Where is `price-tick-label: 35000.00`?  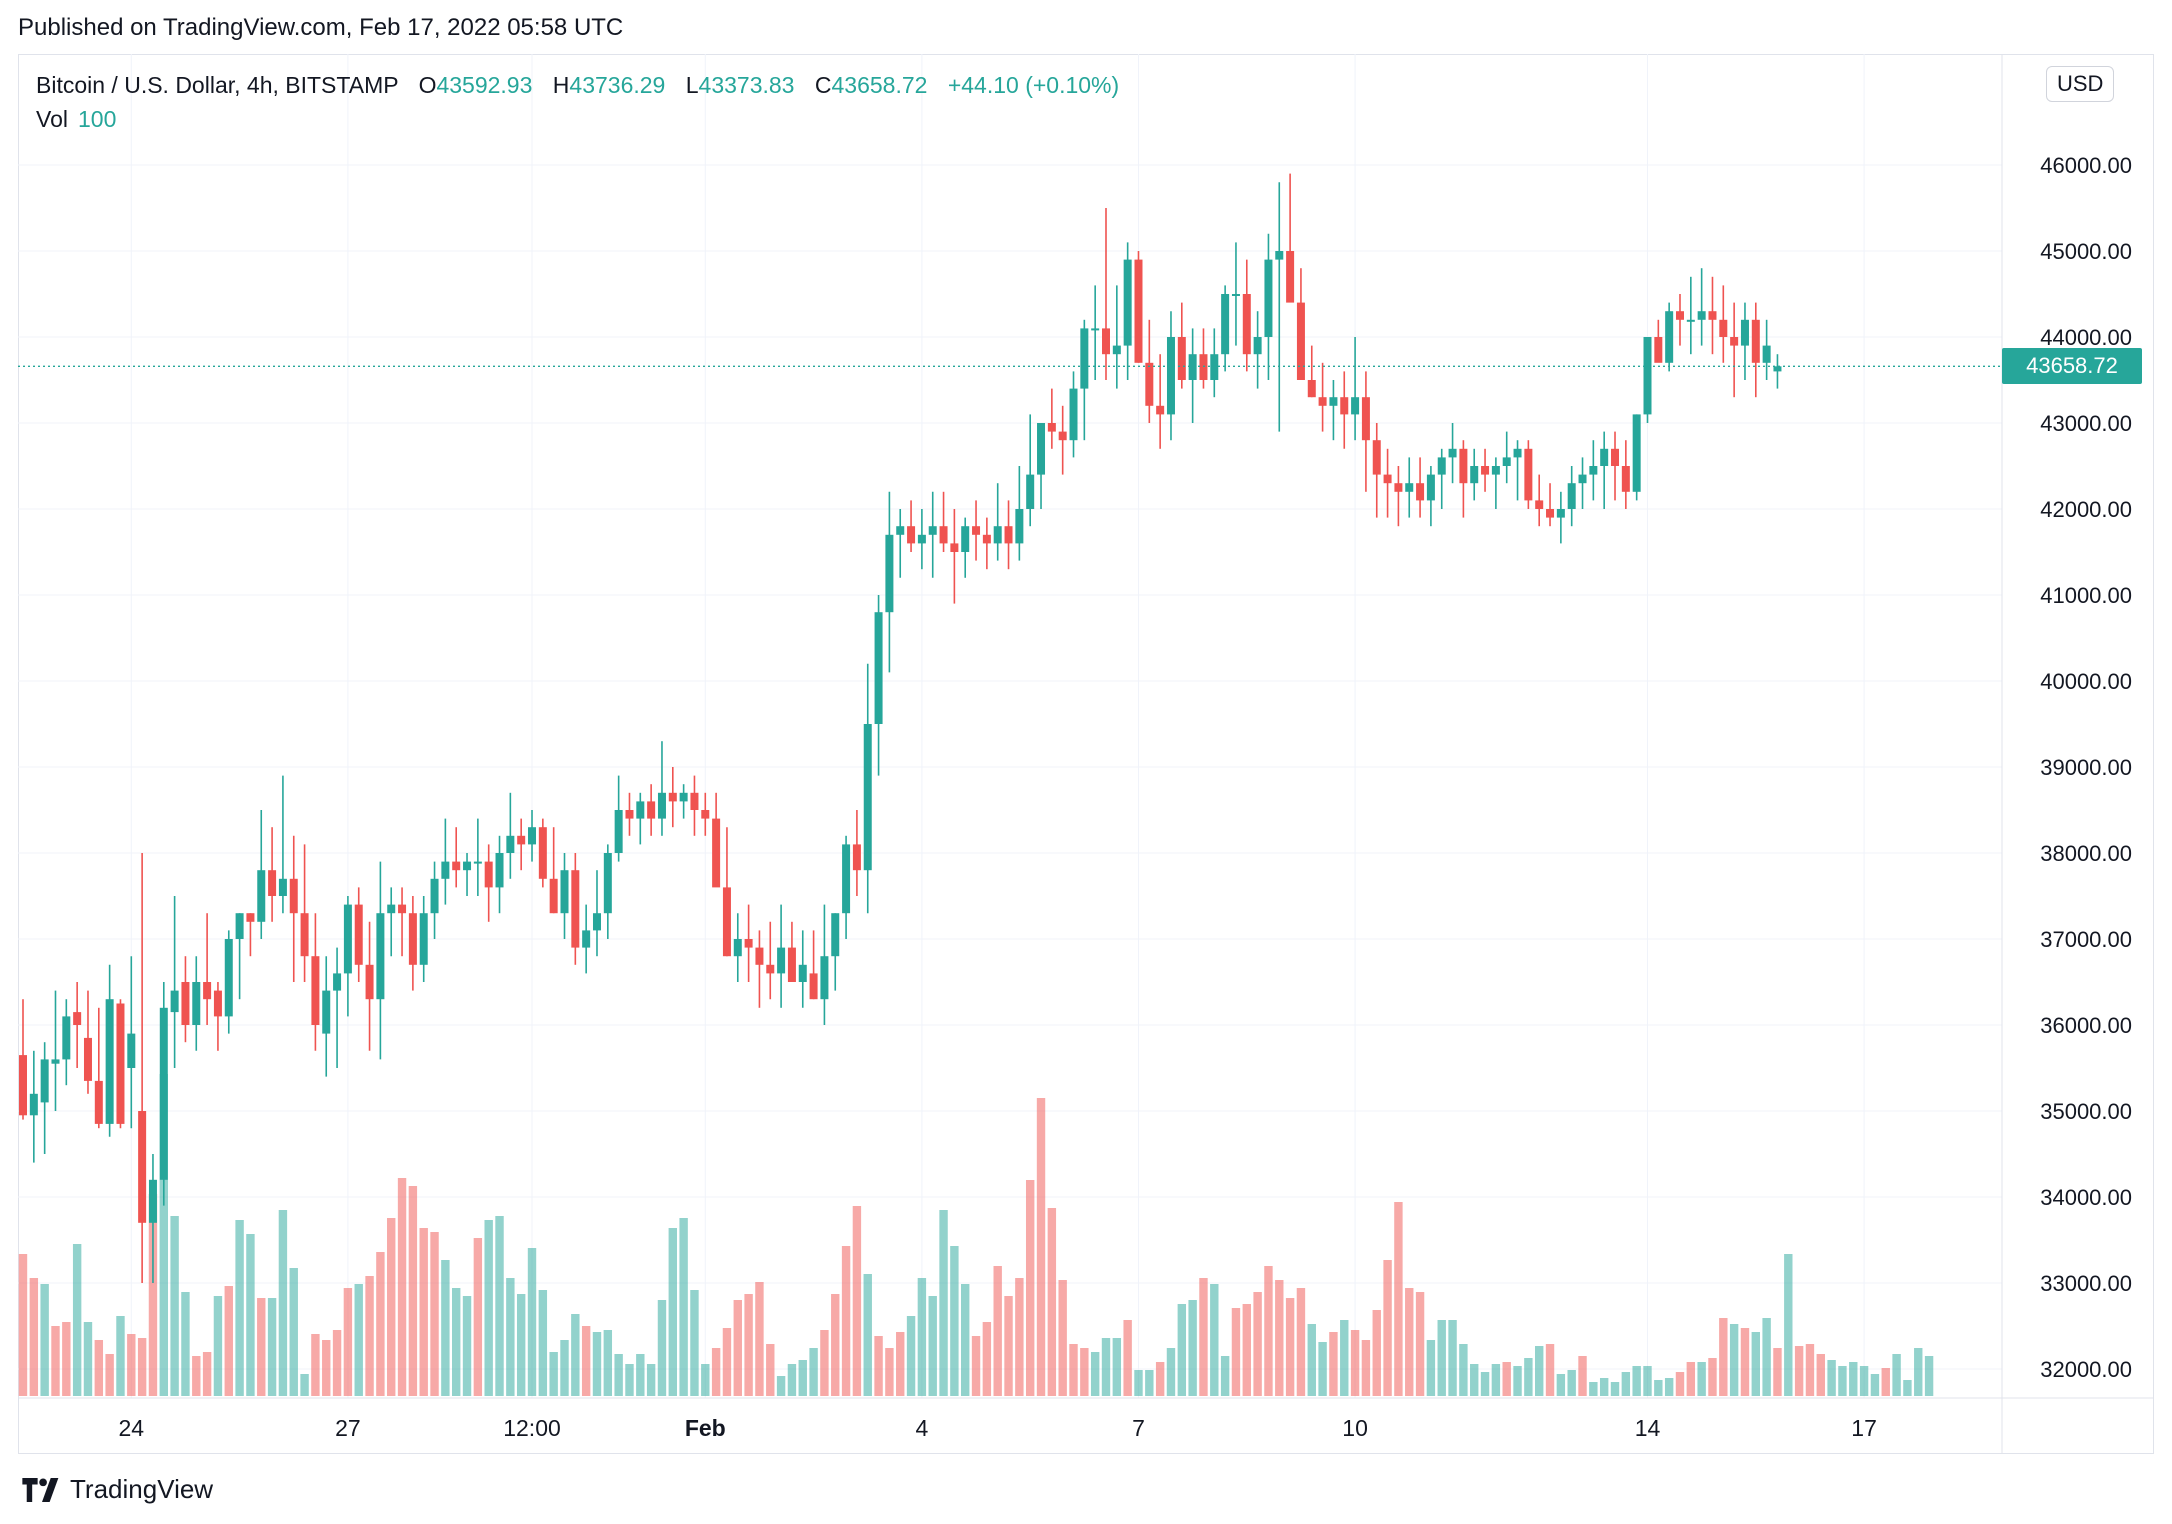 price-tick-label: 35000.00 is located at coordinates (2086, 1111).